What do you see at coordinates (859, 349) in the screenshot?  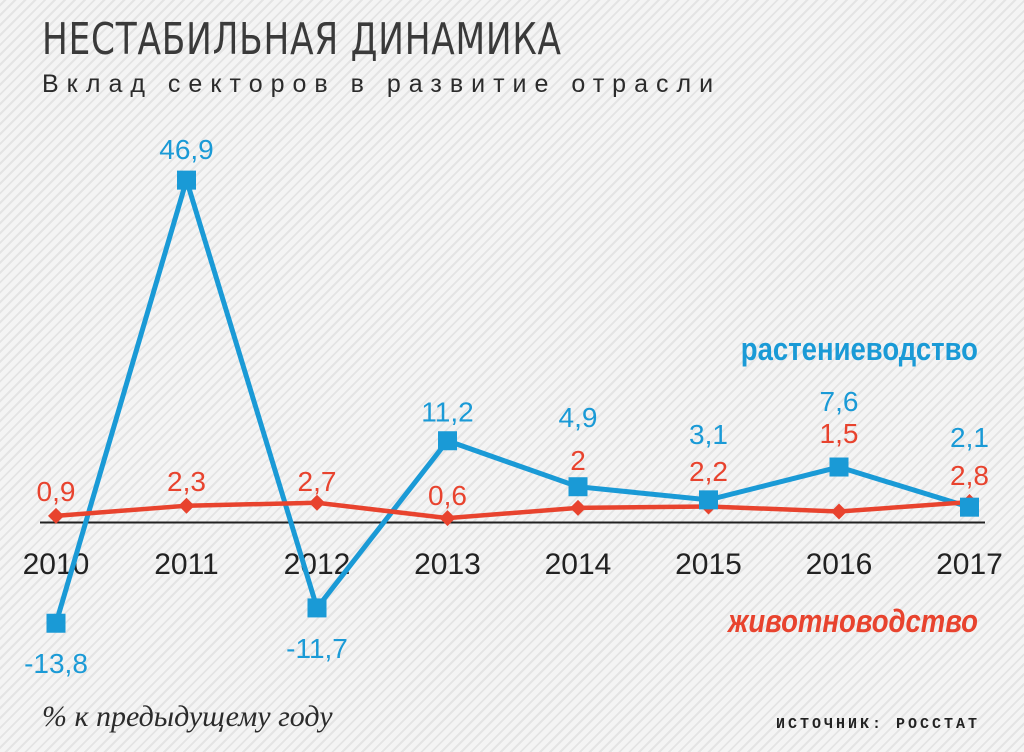 I see `legend-label-crops: растениеводство` at bounding box center [859, 349].